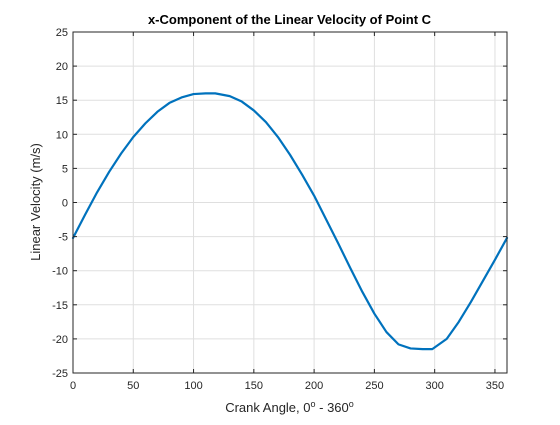 This screenshot has height=425, width=560. What do you see at coordinates (62, 33) in the screenshot?
I see `y-tick-label: 25` at bounding box center [62, 33].